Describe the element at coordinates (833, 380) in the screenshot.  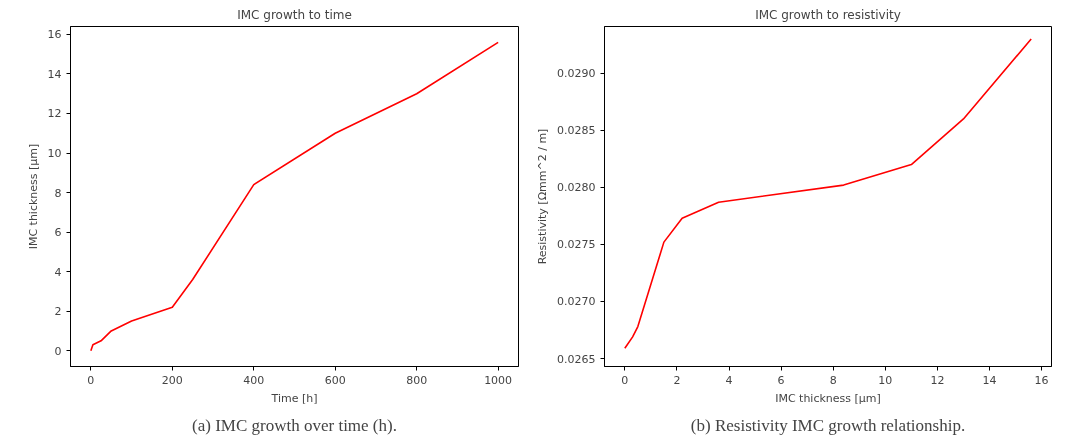
I see `x-tick-label: 8` at that location.